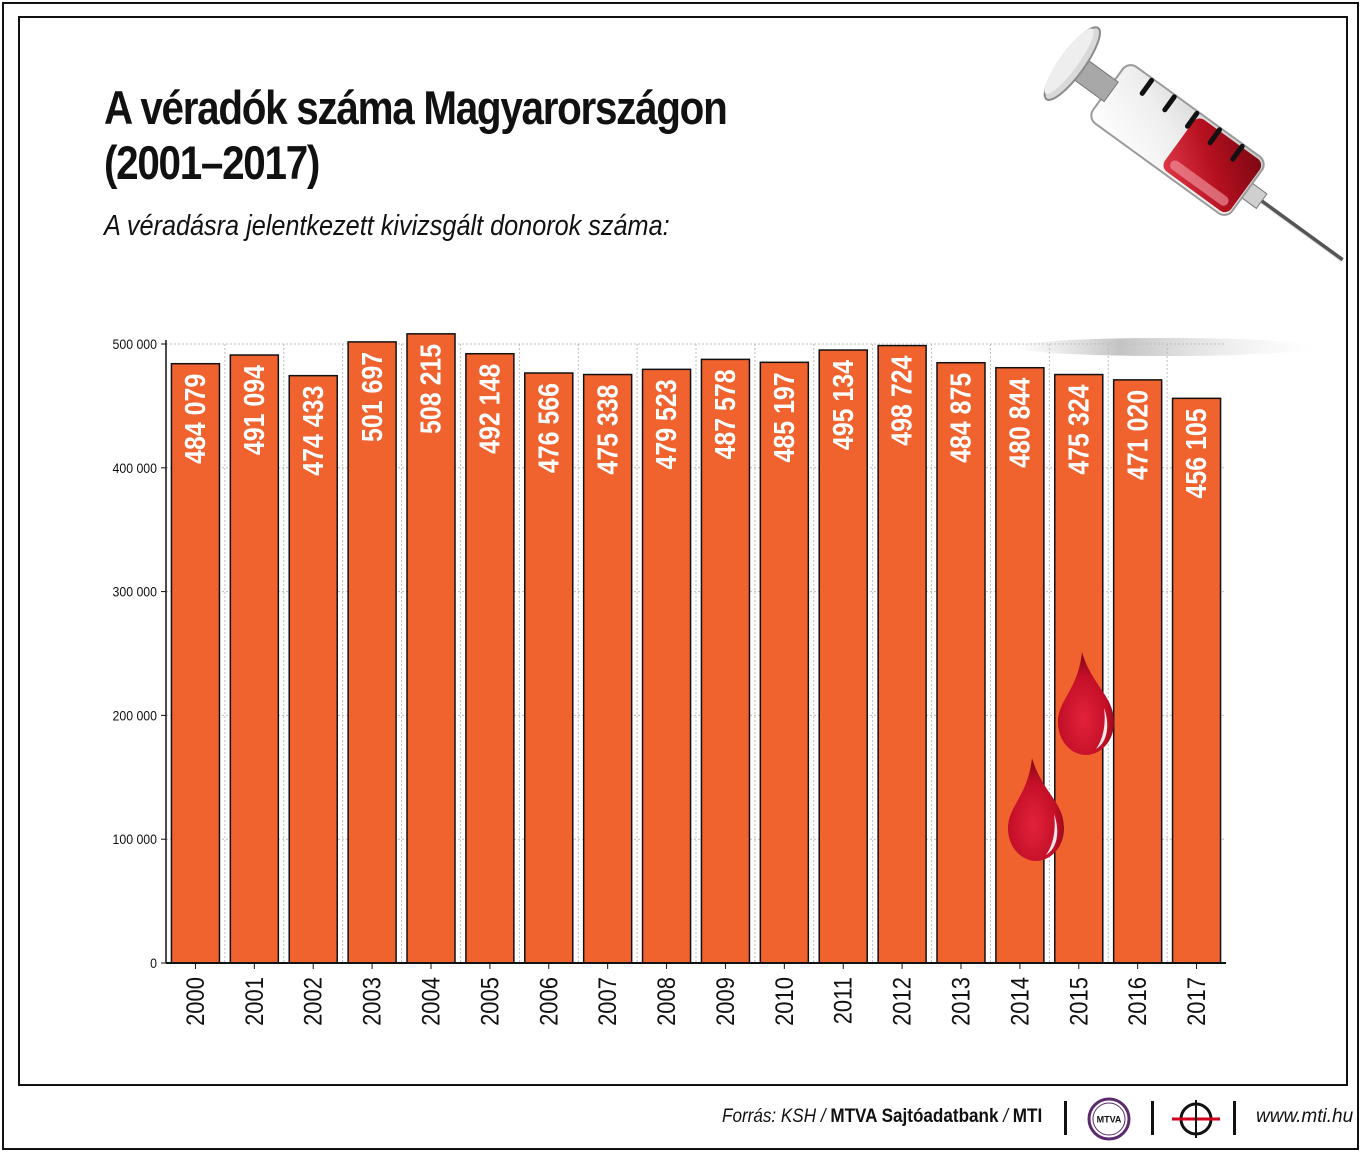 The height and width of the screenshot is (1154, 1364). I want to click on x-tick-label: 2006, so click(549, 1001).